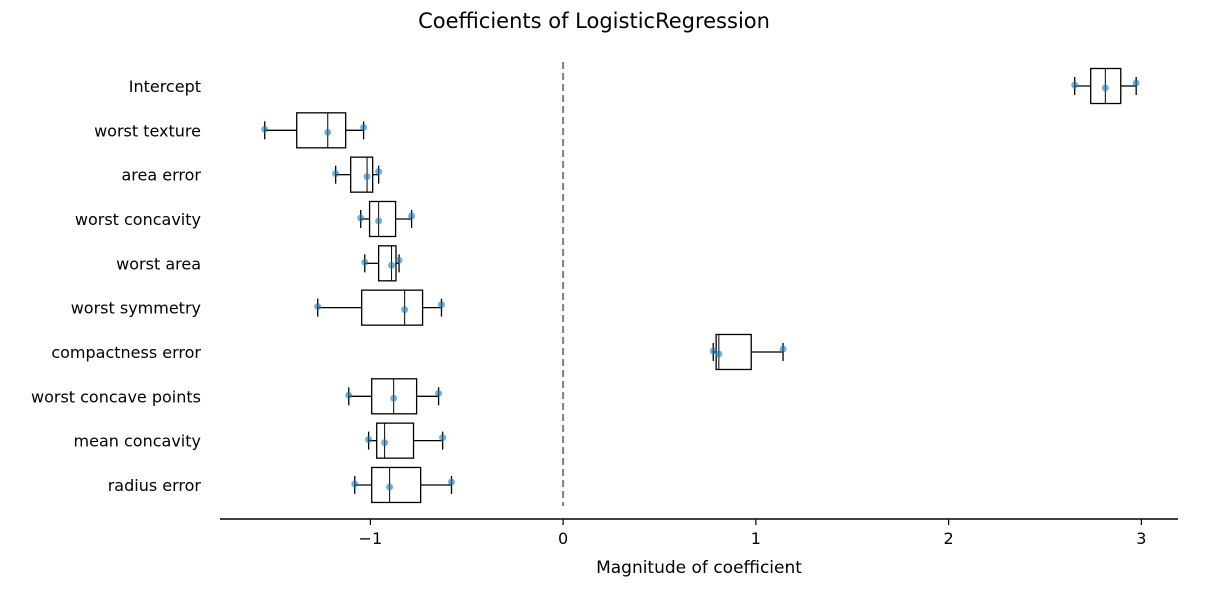  I want to click on category-label: worst area, so click(158, 263).